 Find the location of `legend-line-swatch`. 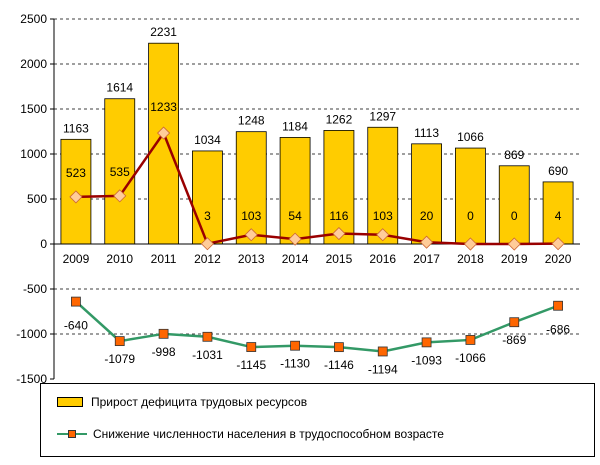

legend-line-swatch is located at coordinates (72, 434).